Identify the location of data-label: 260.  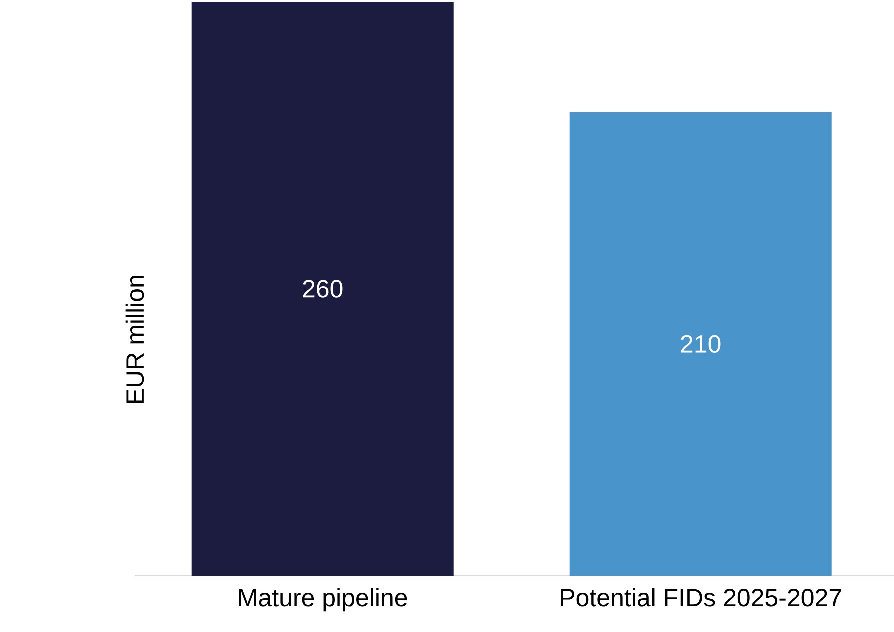
(323, 289).